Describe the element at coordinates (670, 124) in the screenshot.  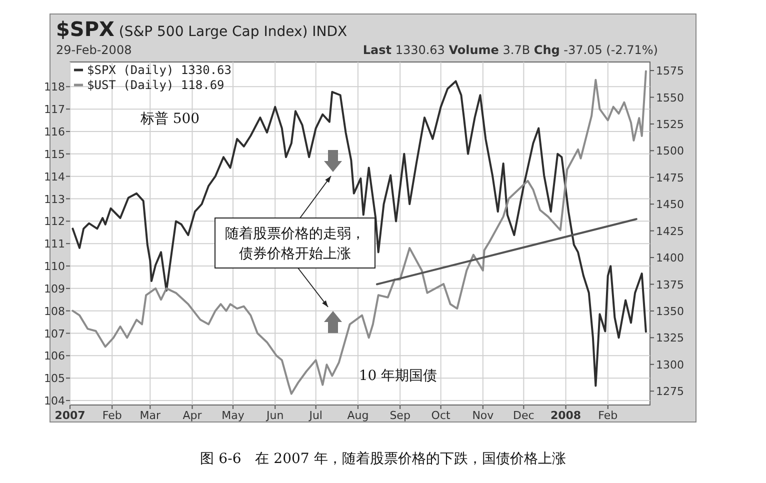
I see `y2-tick-label: 1525` at that location.